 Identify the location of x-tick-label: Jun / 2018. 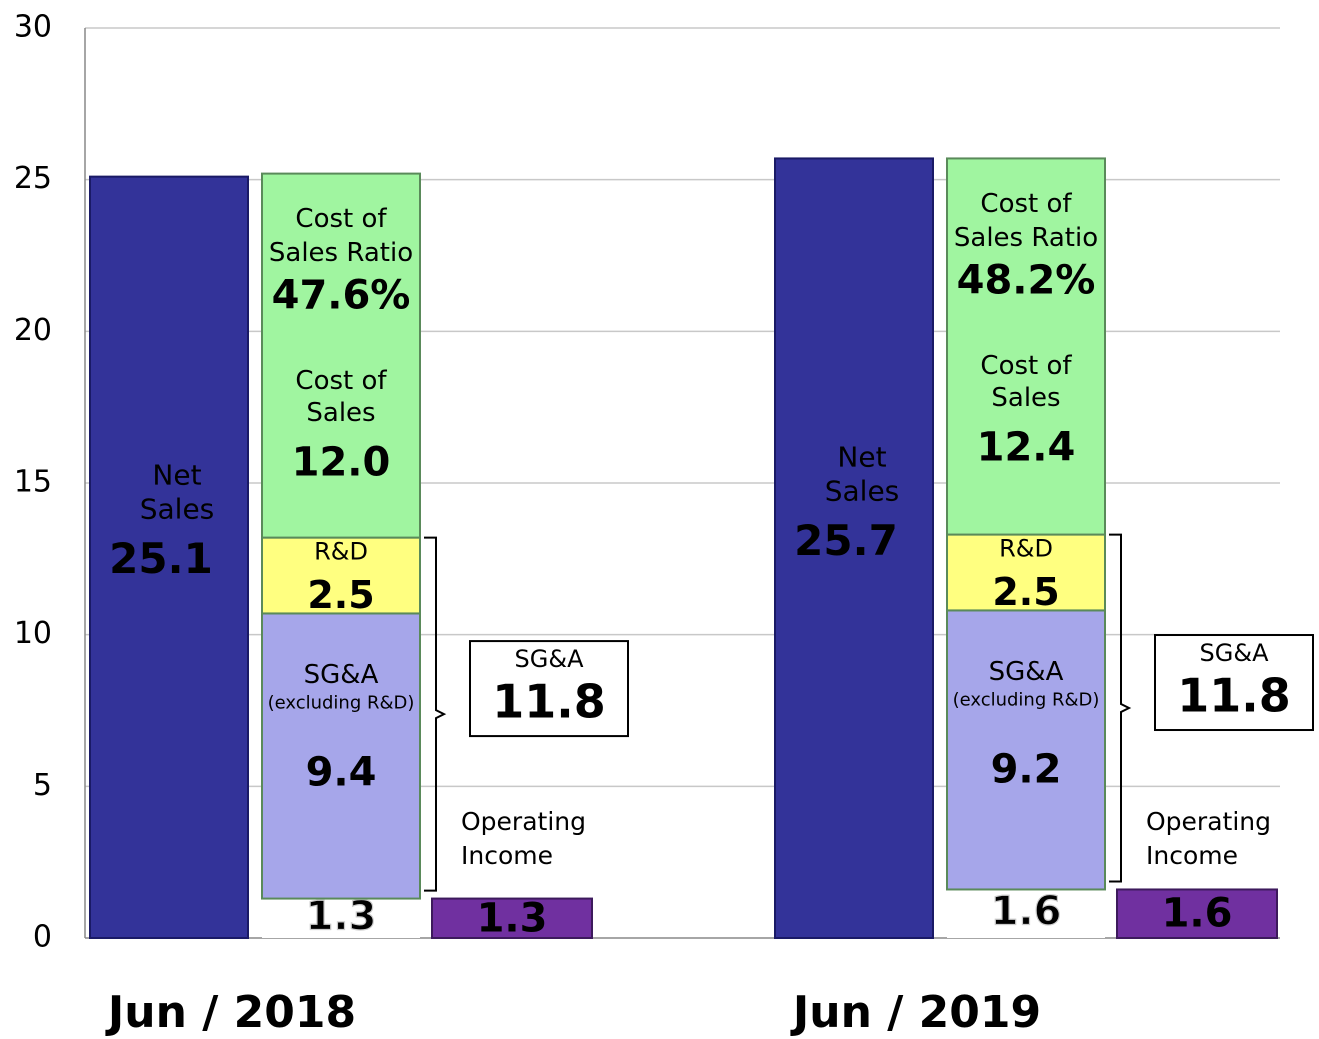
(230, 1012).